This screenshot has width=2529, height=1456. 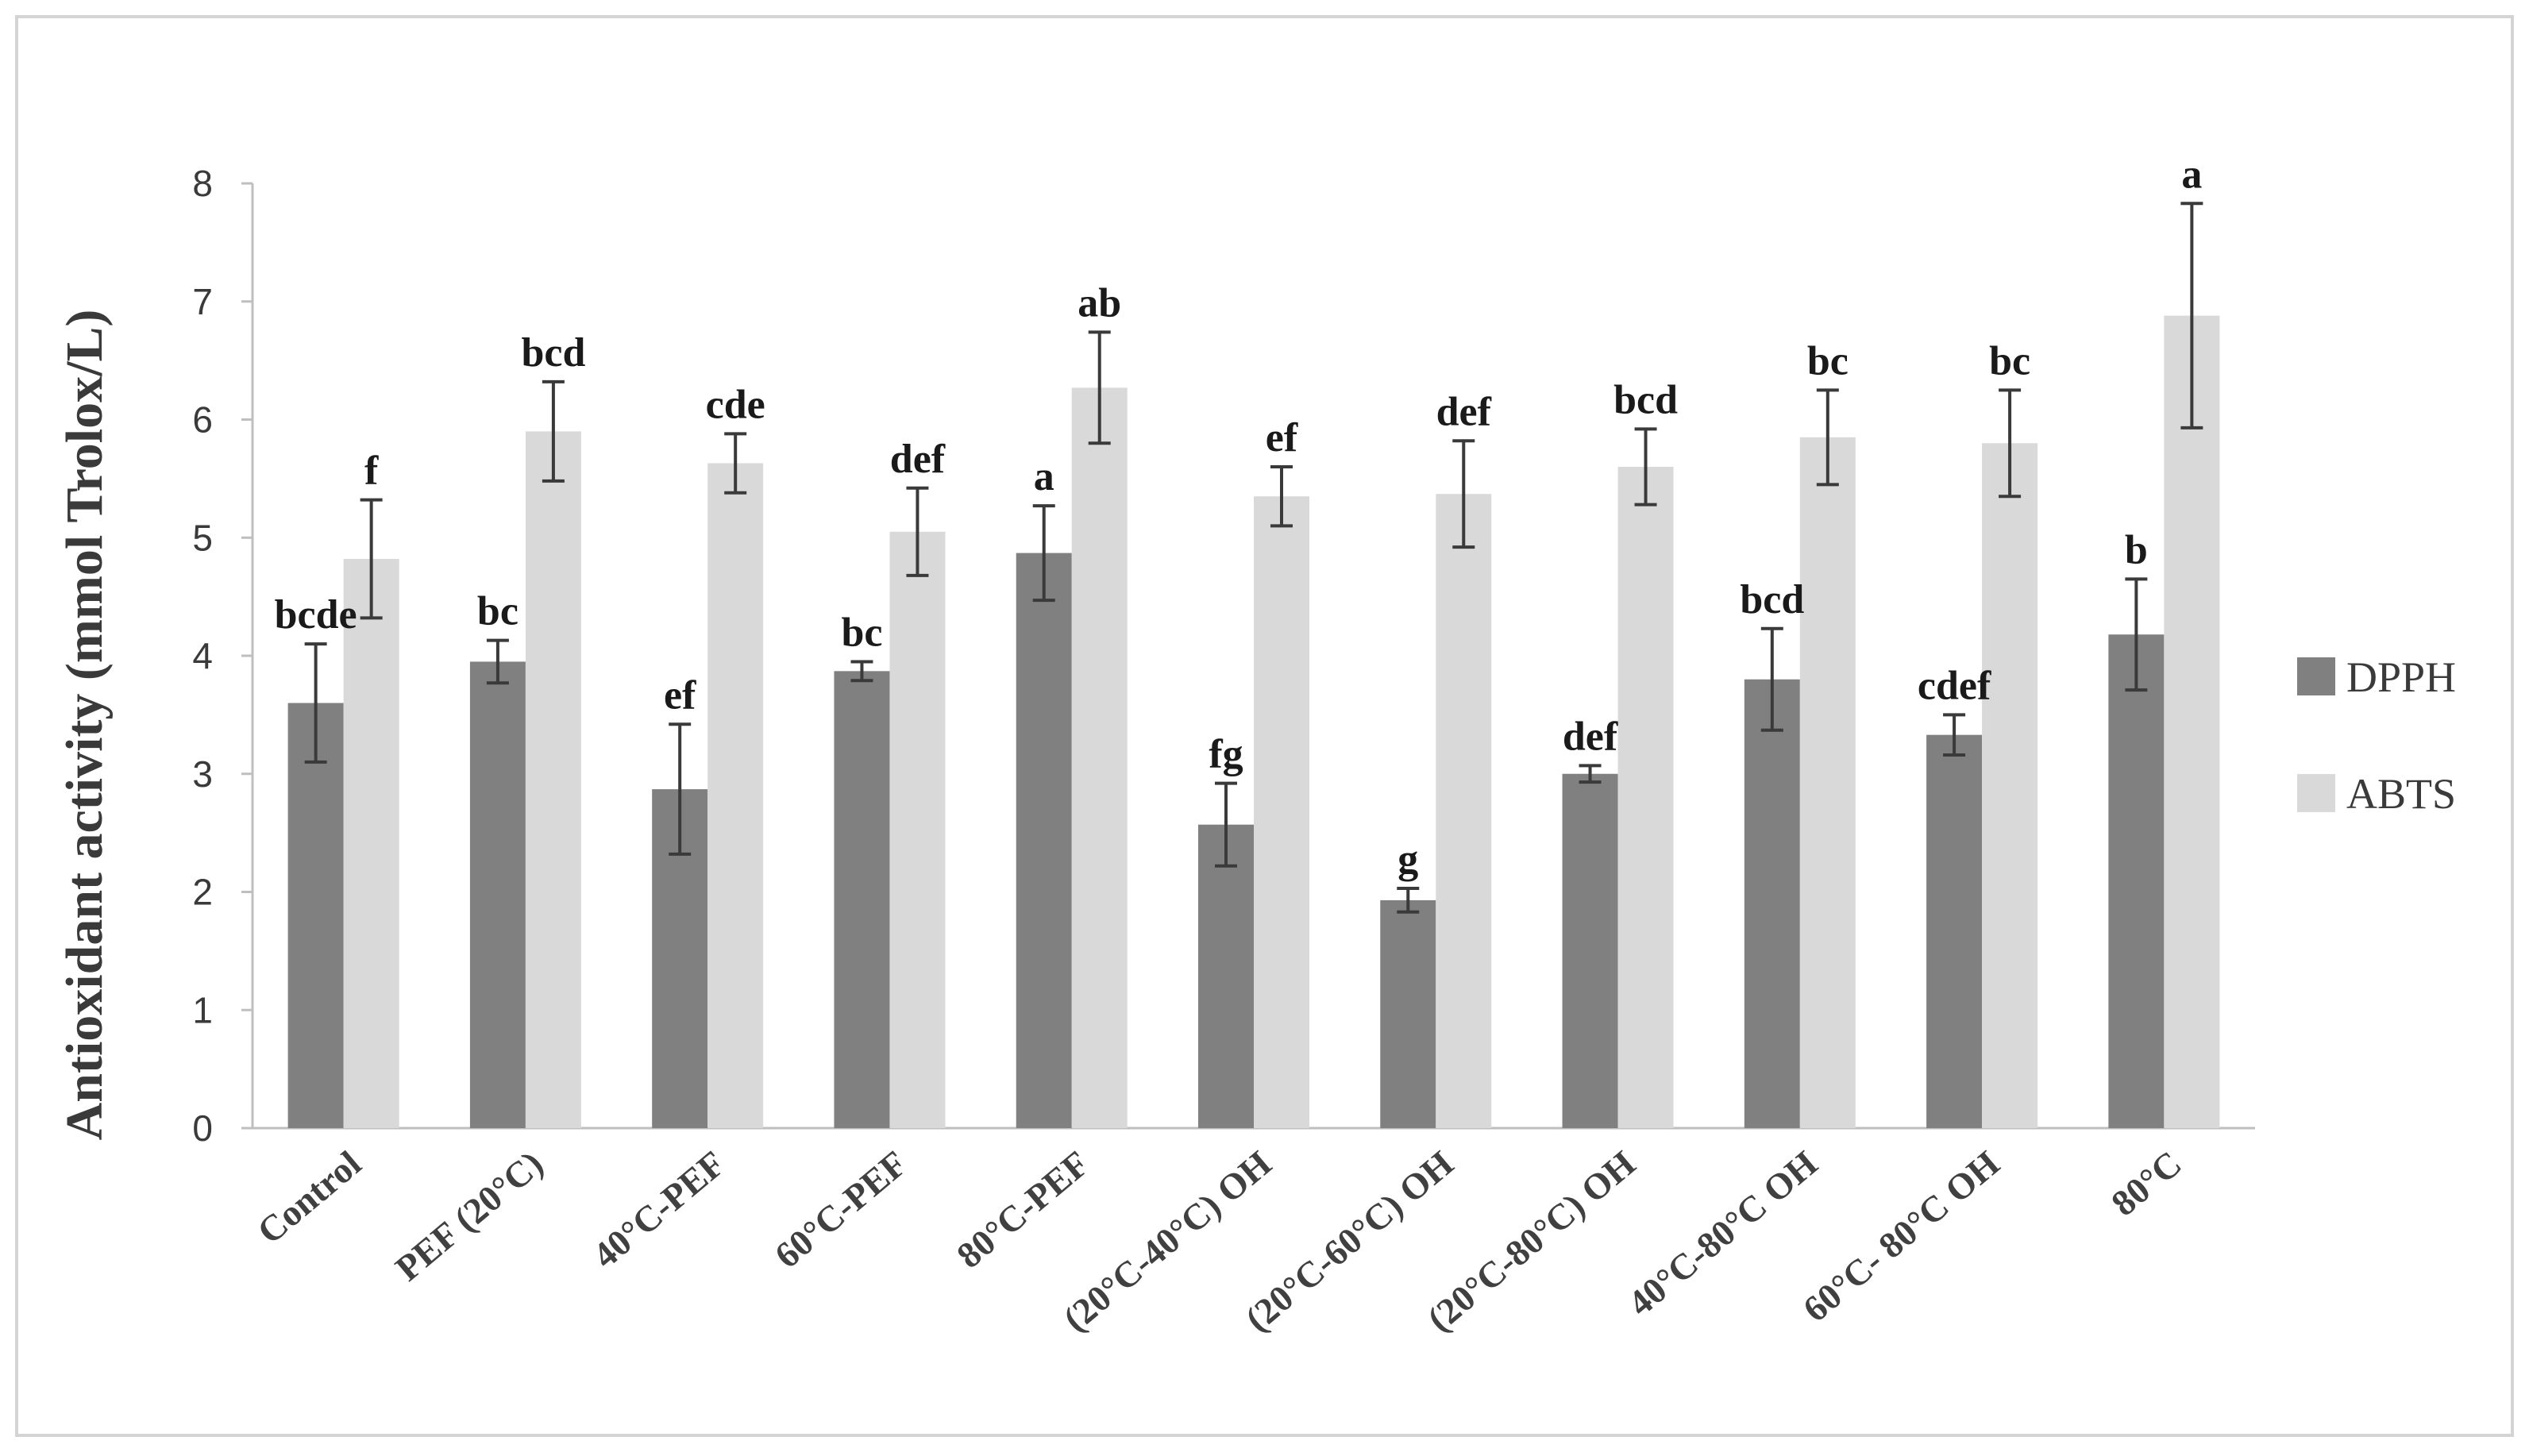 What do you see at coordinates (202, 1128) in the screenshot?
I see `y-tick-label: 0` at bounding box center [202, 1128].